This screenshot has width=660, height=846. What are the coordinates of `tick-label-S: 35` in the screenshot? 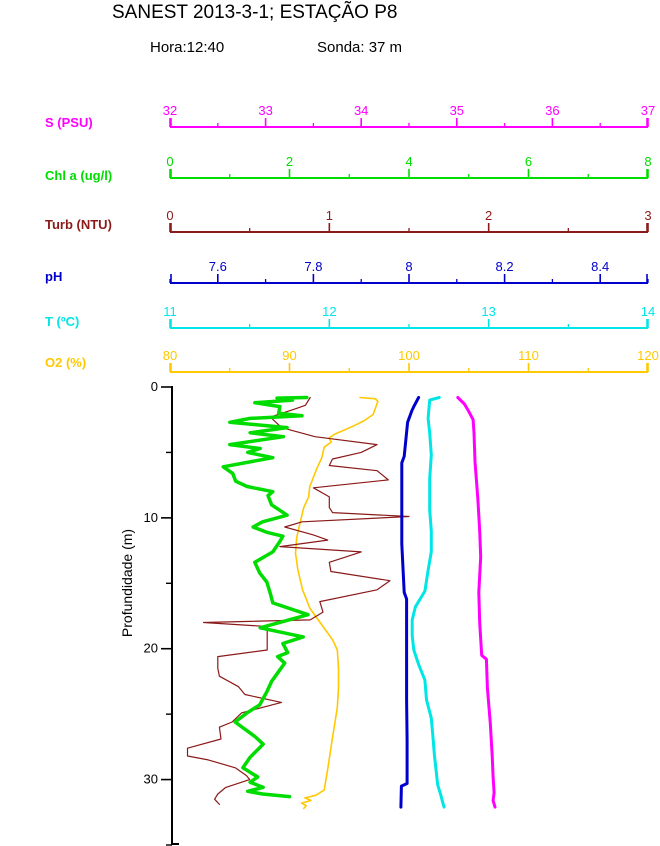 It's located at (457, 110).